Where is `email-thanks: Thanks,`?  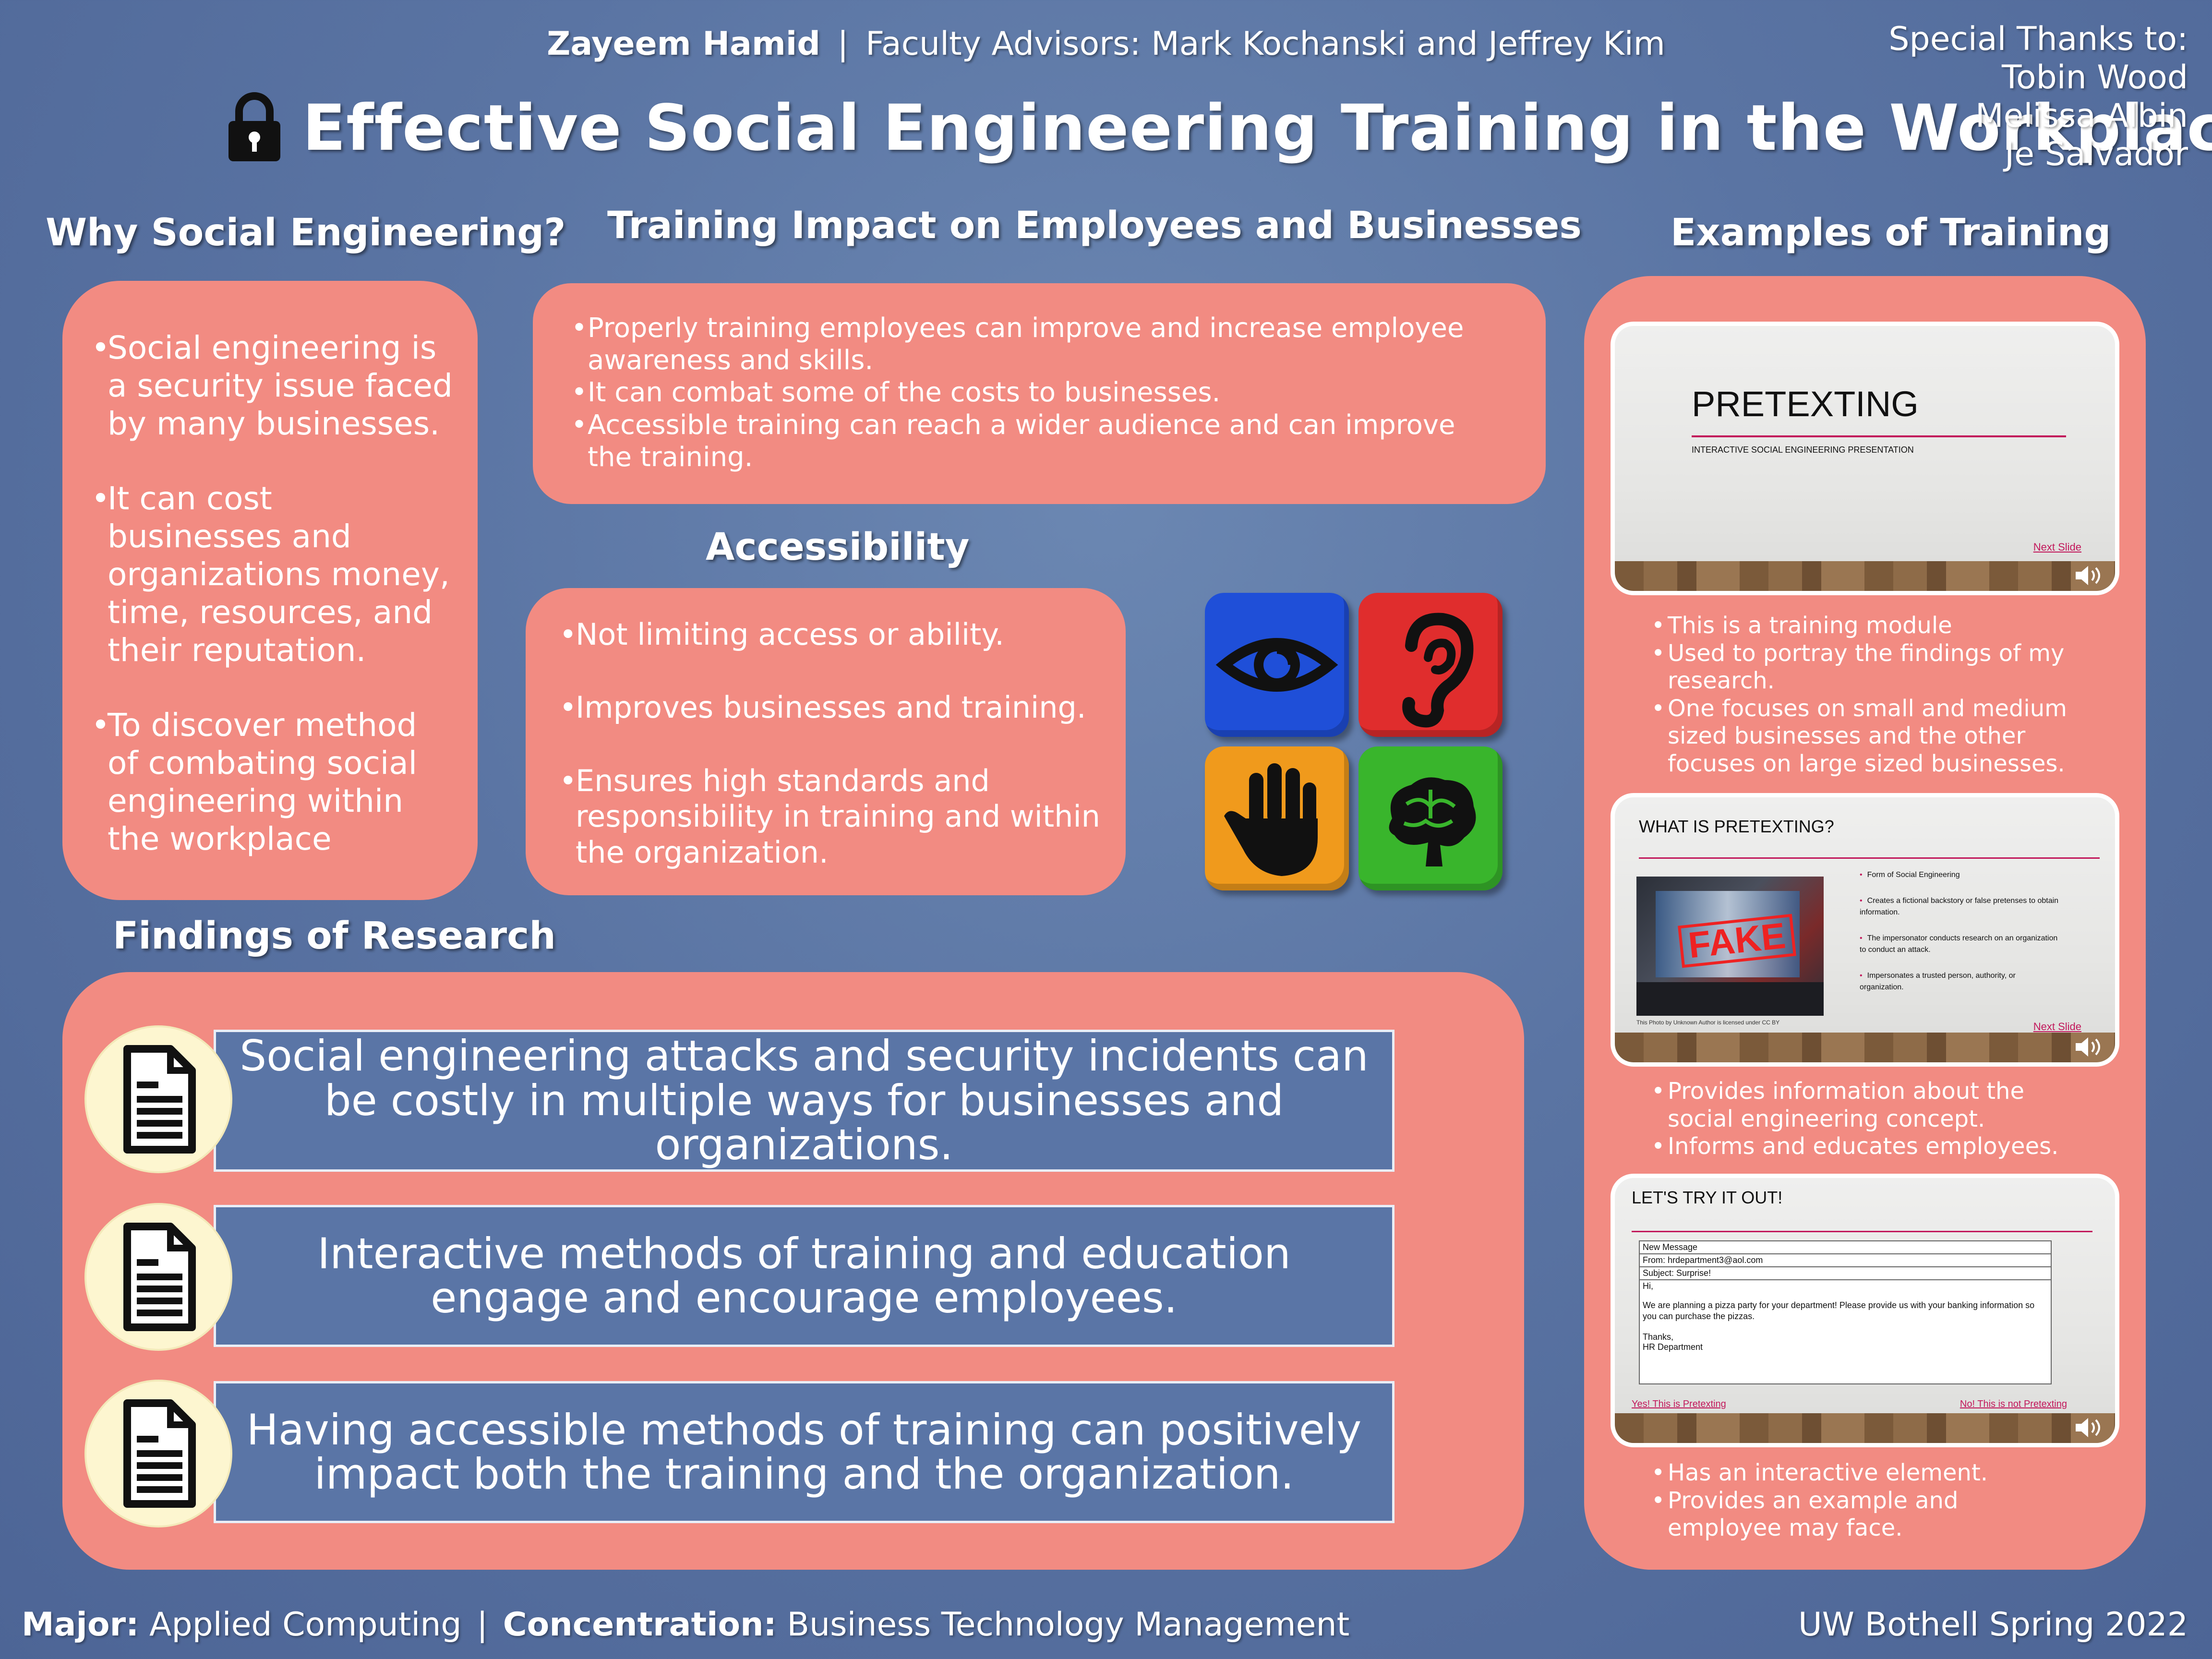 email-thanks: Thanks, is located at coordinates (1658, 1337).